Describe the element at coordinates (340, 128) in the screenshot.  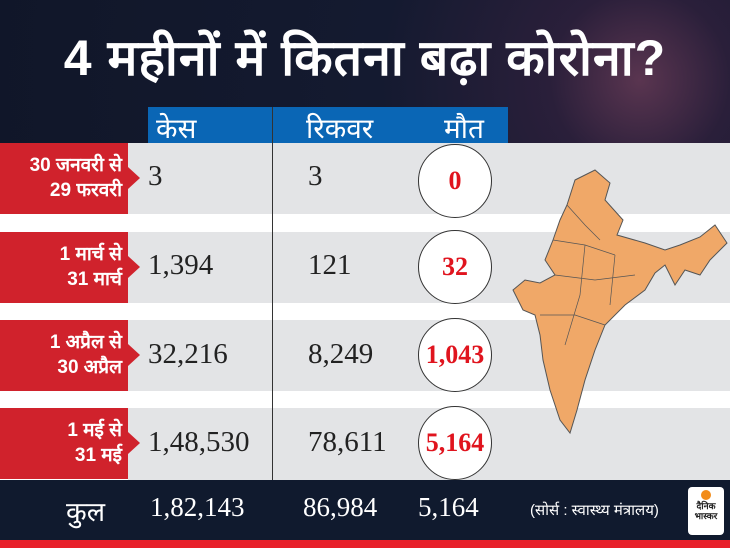
I see `column-recovered: रिकवर` at that location.